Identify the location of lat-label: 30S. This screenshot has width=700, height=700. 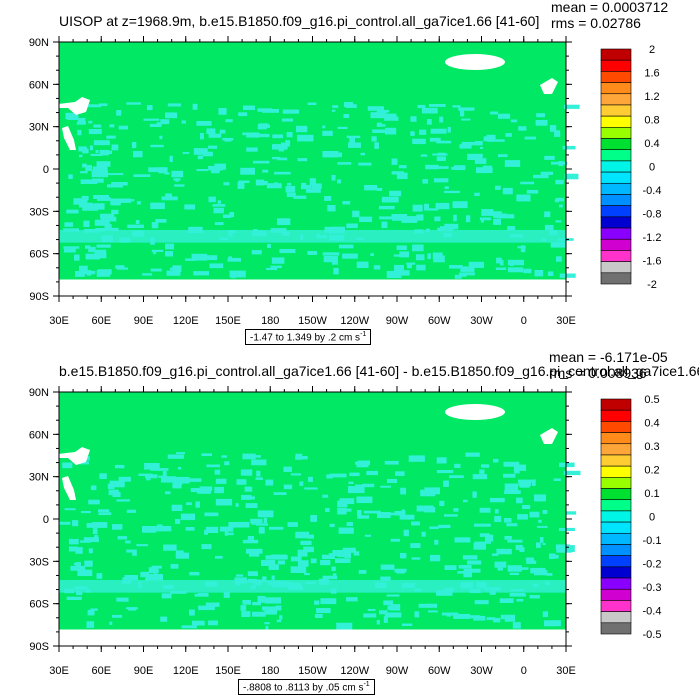
(39, 212).